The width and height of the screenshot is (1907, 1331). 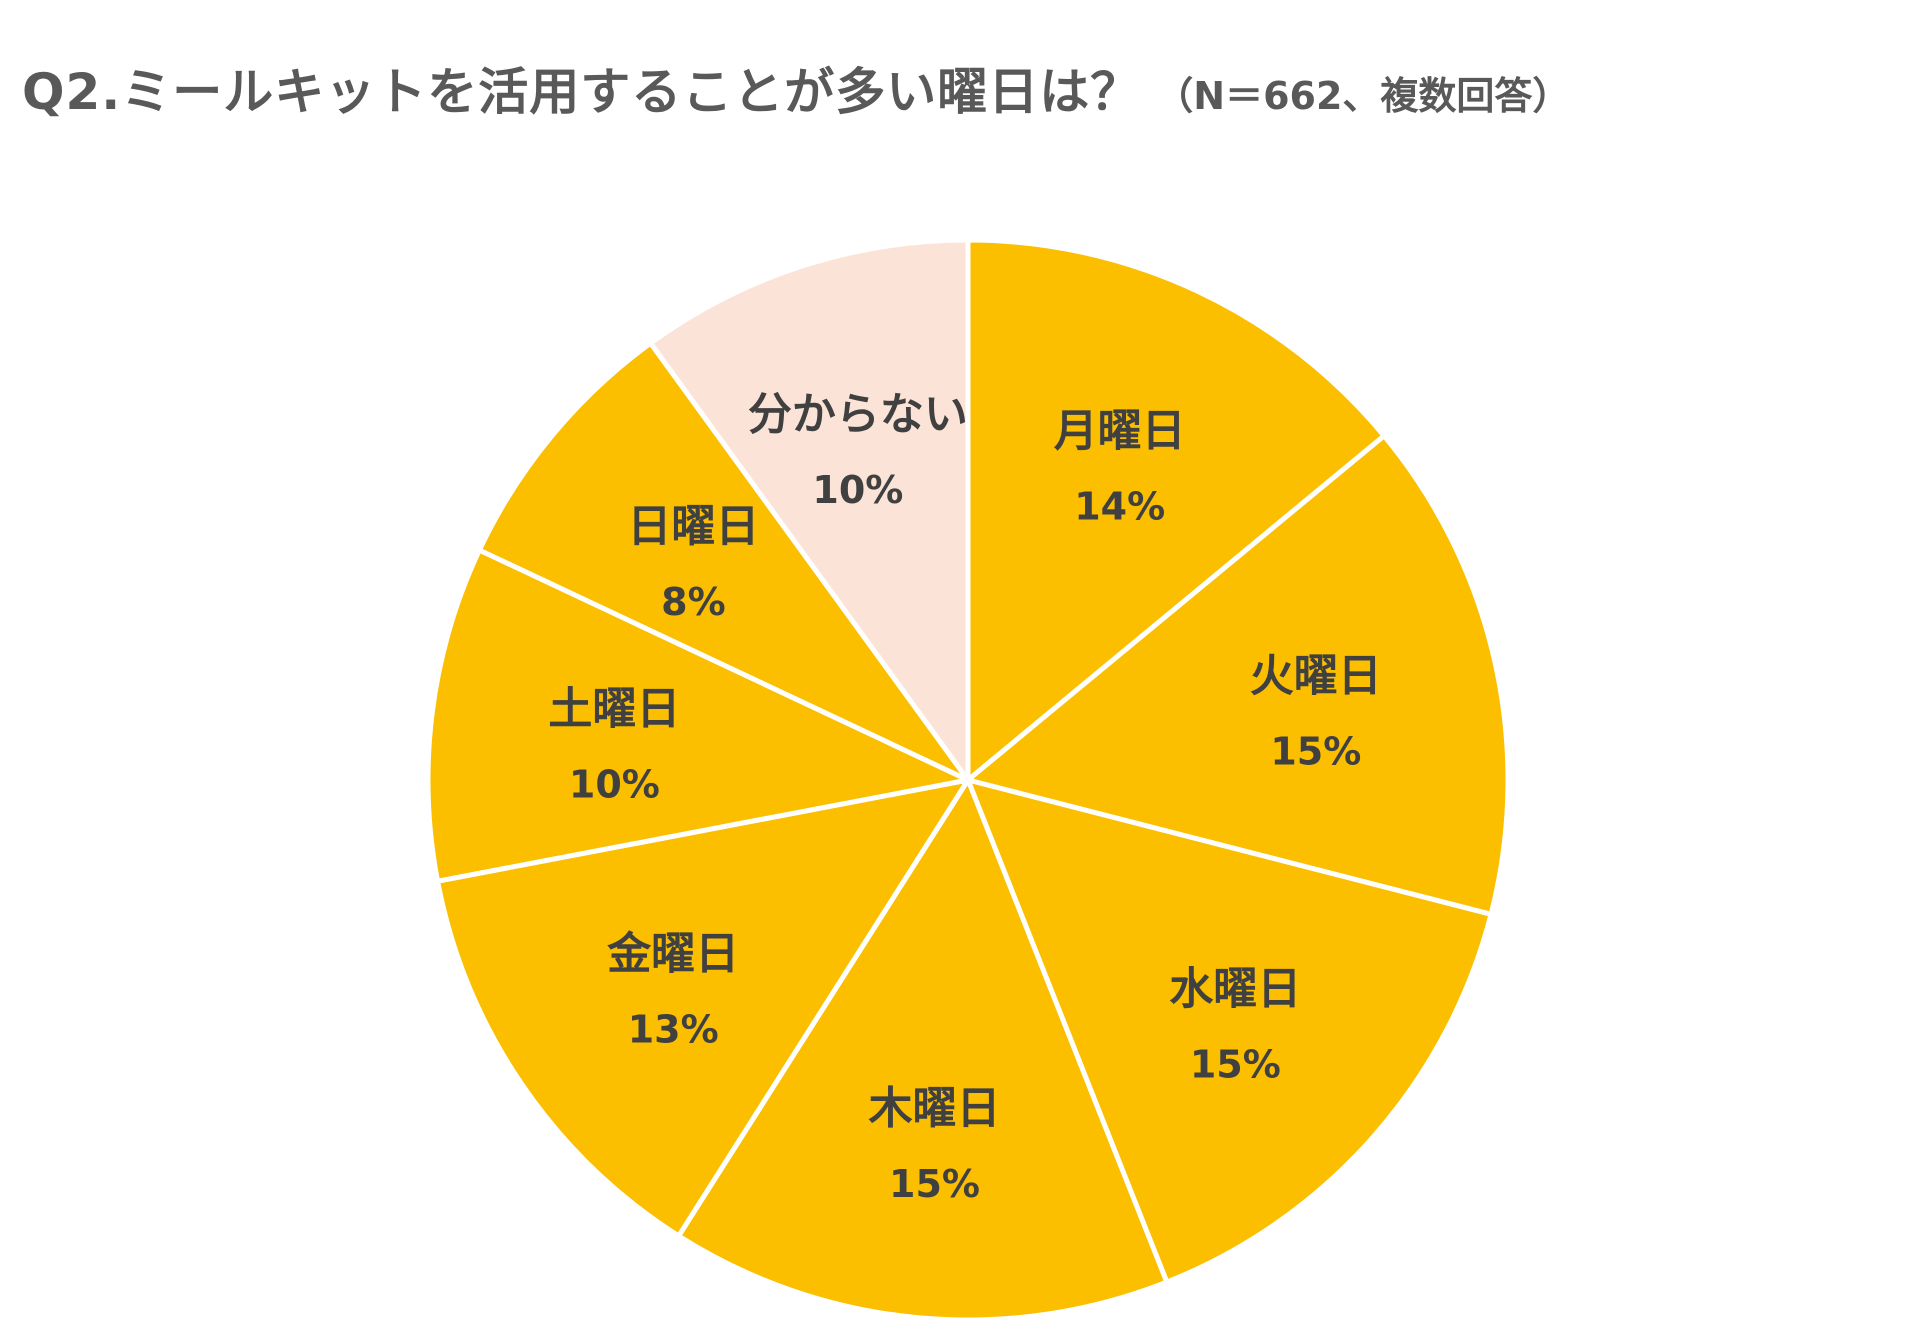 What do you see at coordinates (1120, 431) in the screenshot?
I see `slice-category-label: 月曜日` at bounding box center [1120, 431].